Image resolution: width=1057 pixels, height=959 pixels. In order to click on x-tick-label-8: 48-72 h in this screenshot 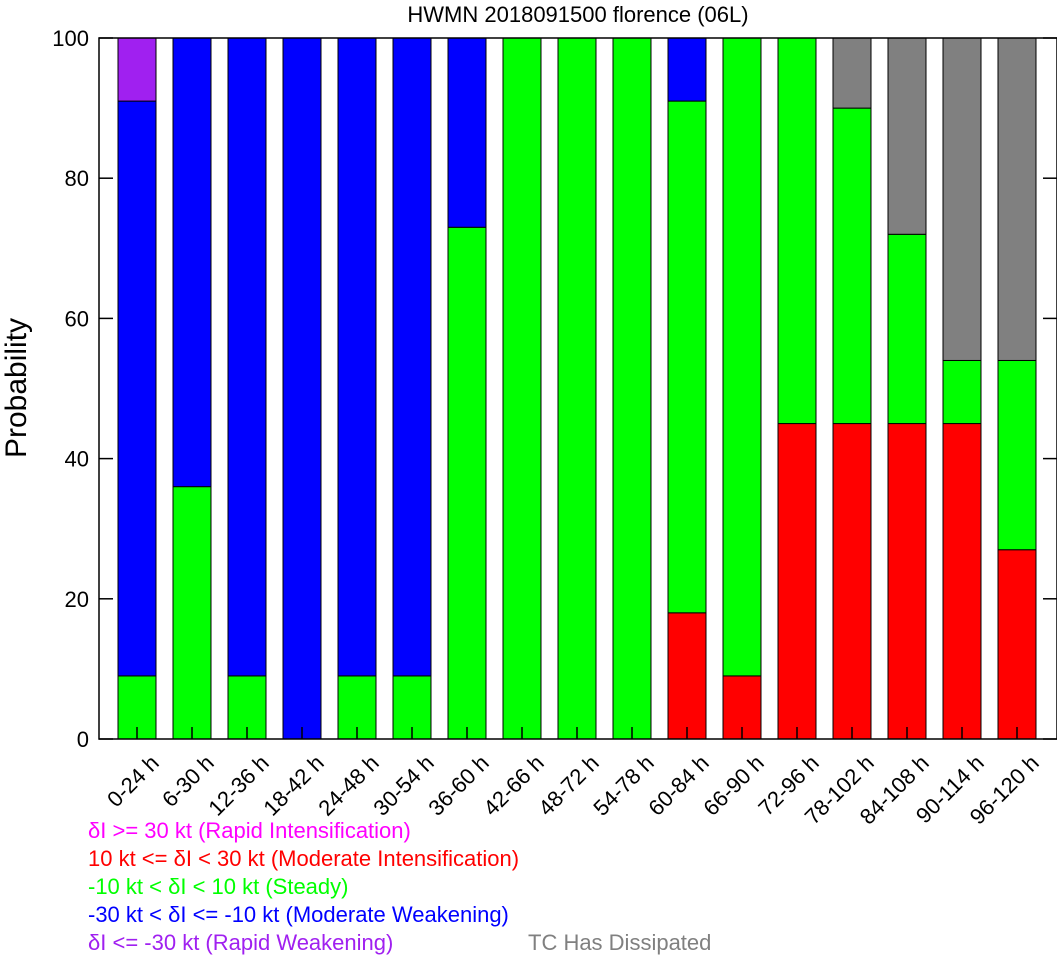, I will do `click(568, 785)`.